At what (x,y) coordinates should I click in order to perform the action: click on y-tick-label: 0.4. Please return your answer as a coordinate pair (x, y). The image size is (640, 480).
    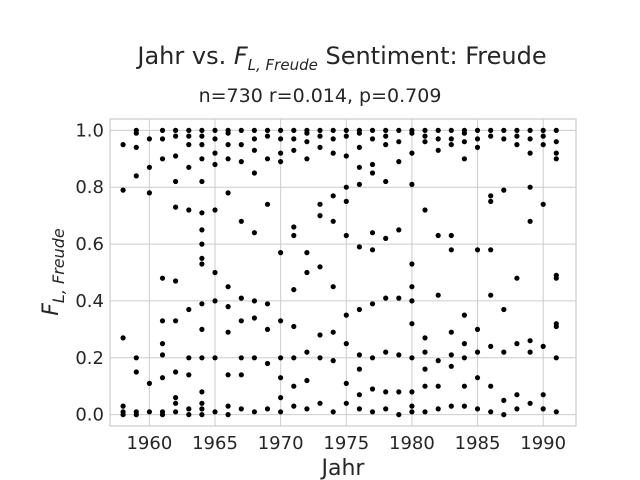
    Looking at the image, I should click on (89, 301).